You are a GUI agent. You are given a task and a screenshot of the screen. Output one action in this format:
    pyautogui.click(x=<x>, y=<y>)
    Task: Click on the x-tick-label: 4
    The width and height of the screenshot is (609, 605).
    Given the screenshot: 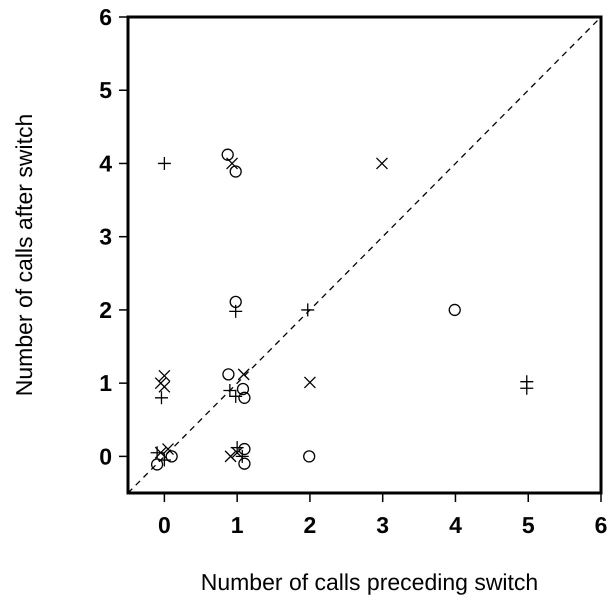 What is the action you would take?
    pyautogui.click(x=455, y=525)
    